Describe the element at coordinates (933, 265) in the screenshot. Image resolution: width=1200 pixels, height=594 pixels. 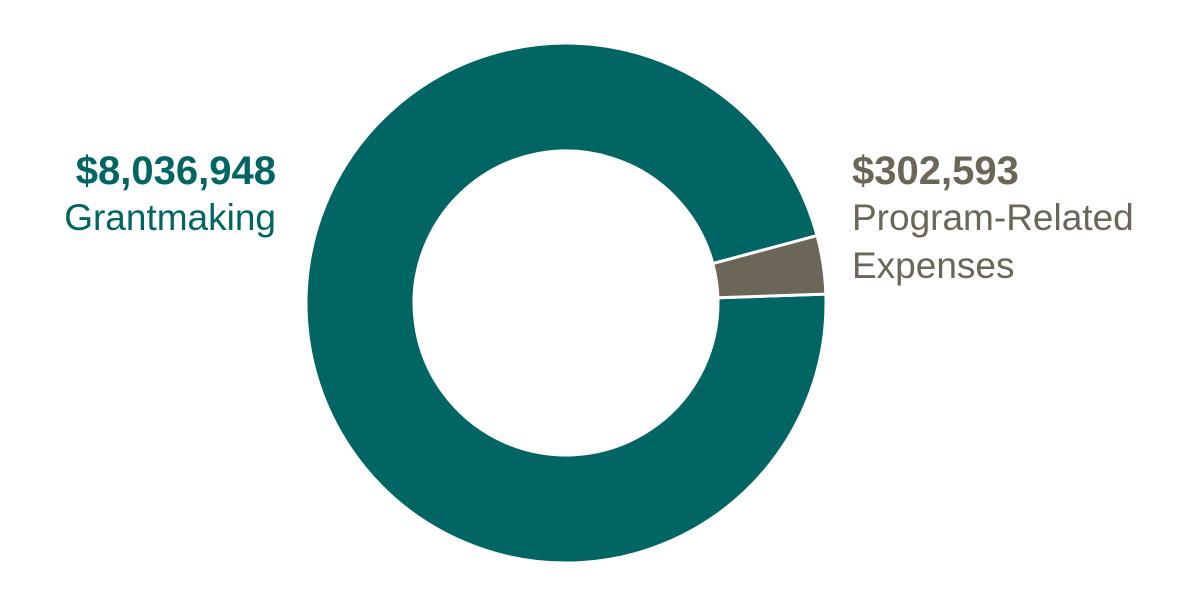
I see `program-related-name-line-2: Expenses` at that location.